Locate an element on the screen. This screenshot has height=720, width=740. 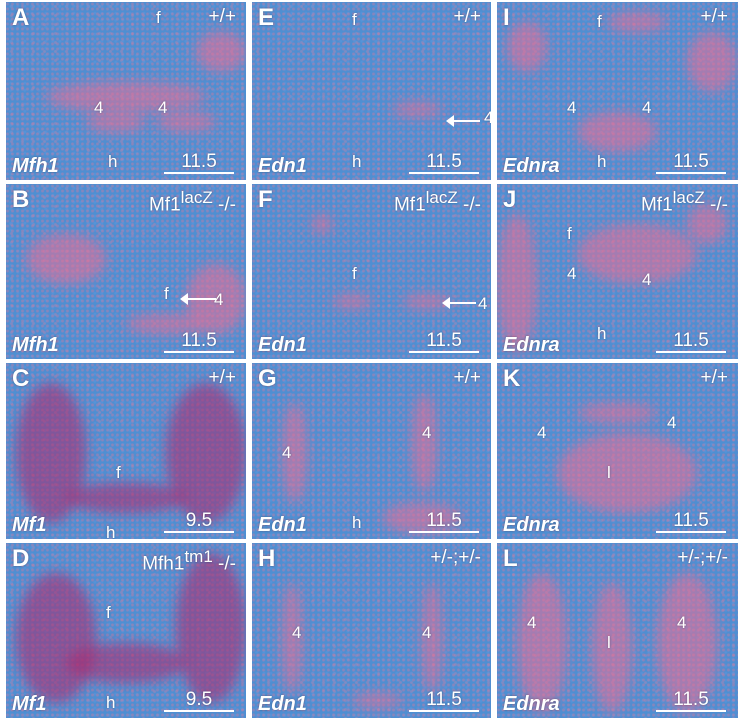
gene-label: Ednra is located at coordinates (531, 704).